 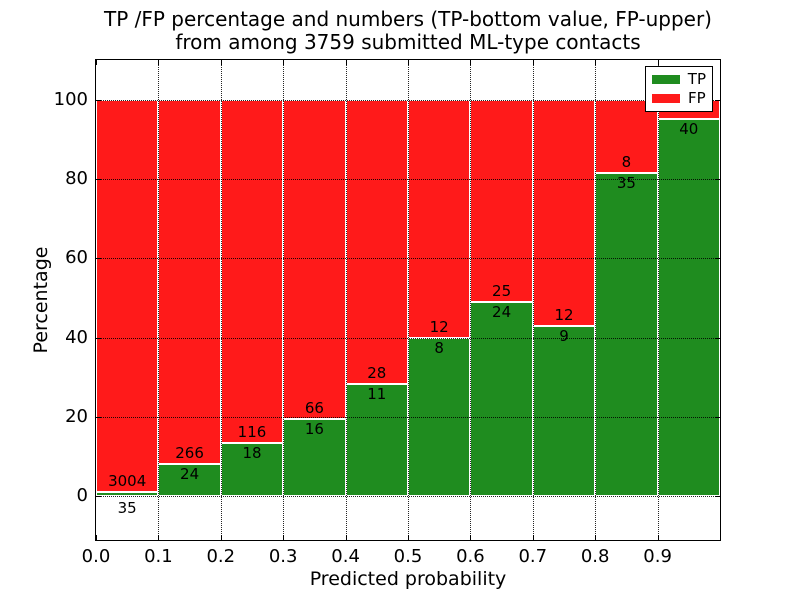 I want to click on y-tick-label: 80, so click(x=76, y=178).